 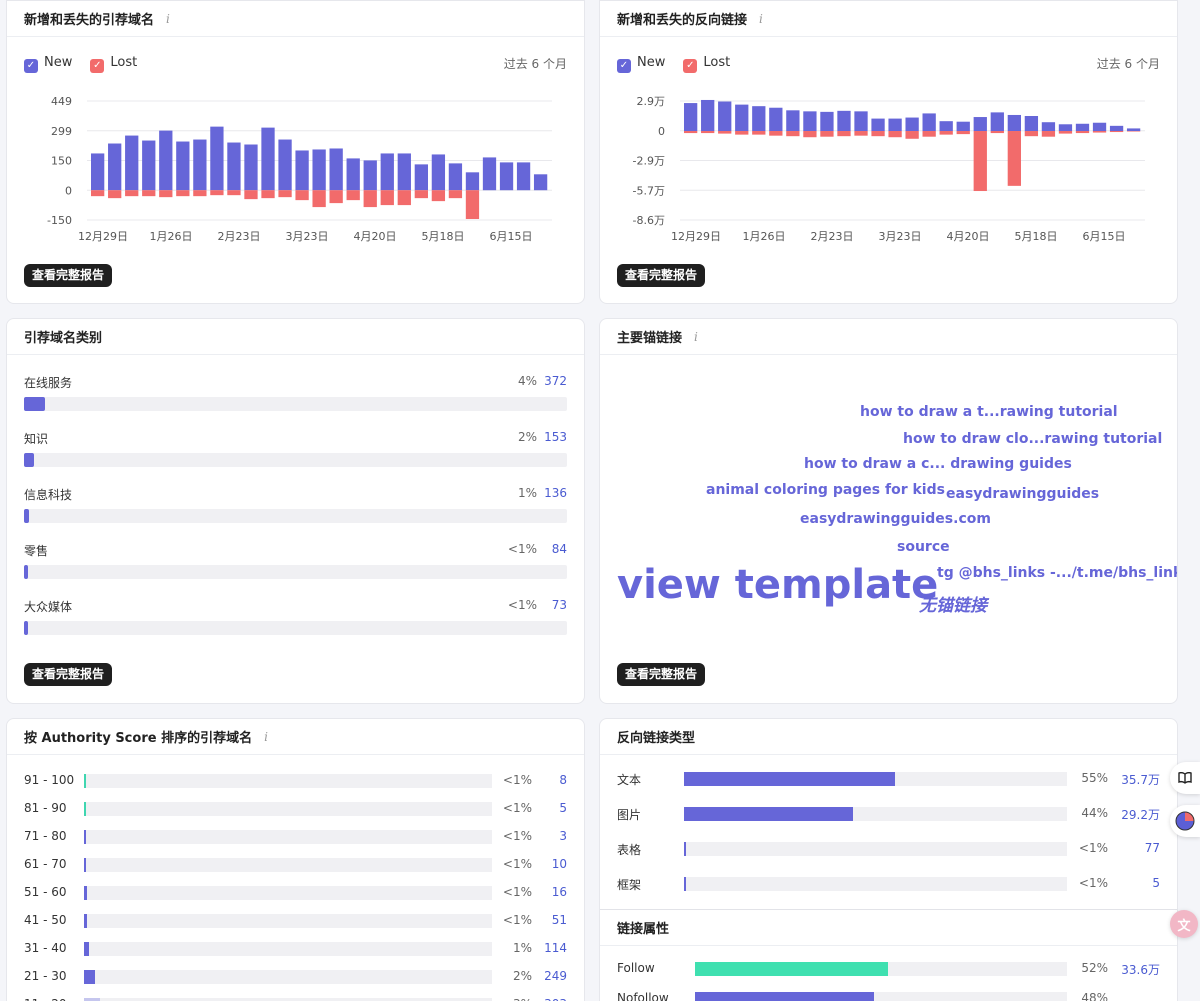 I want to click on authority-row: 91 - 100 <1% 8, so click(x=295, y=781).